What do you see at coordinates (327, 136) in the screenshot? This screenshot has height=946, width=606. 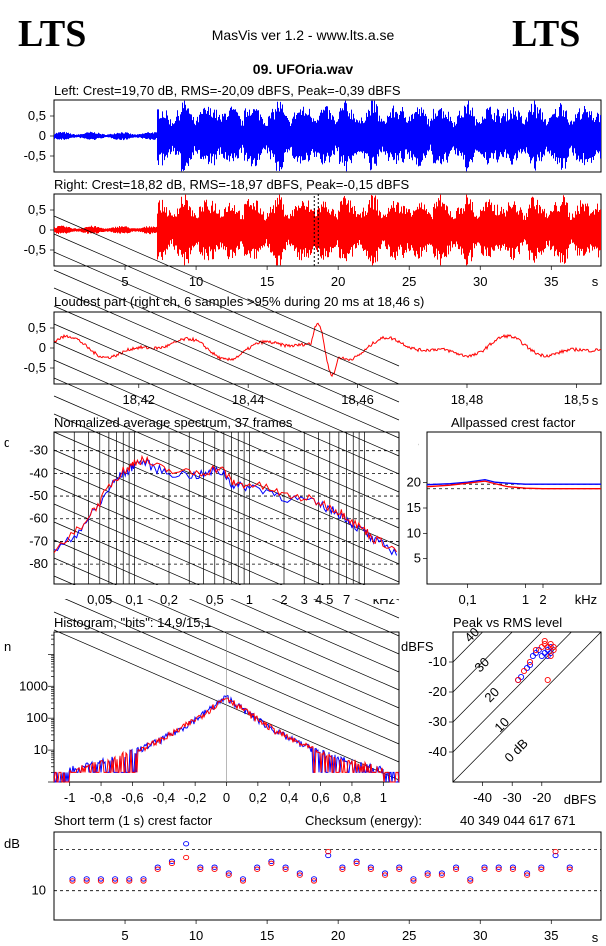 I see `left-channel-waveform` at bounding box center [327, 136].